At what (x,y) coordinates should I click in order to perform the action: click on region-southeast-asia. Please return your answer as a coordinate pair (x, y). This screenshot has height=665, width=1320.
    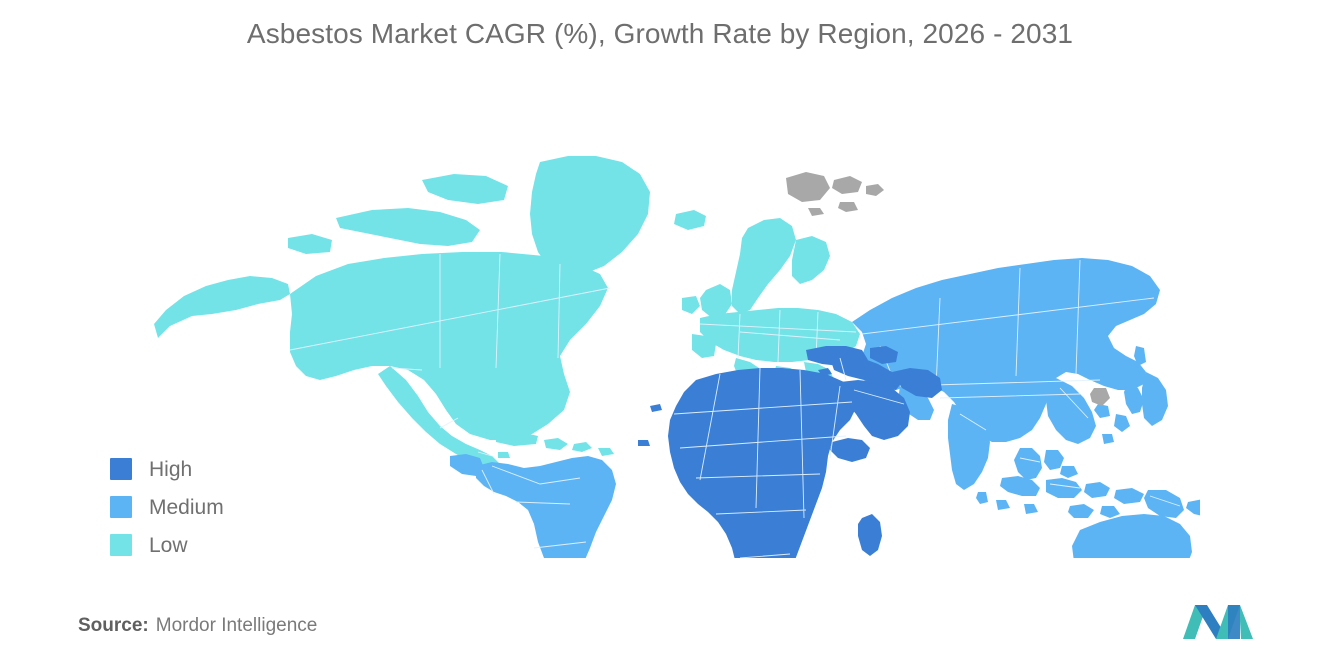
    Looking at the image, I should click on (1090, 483).